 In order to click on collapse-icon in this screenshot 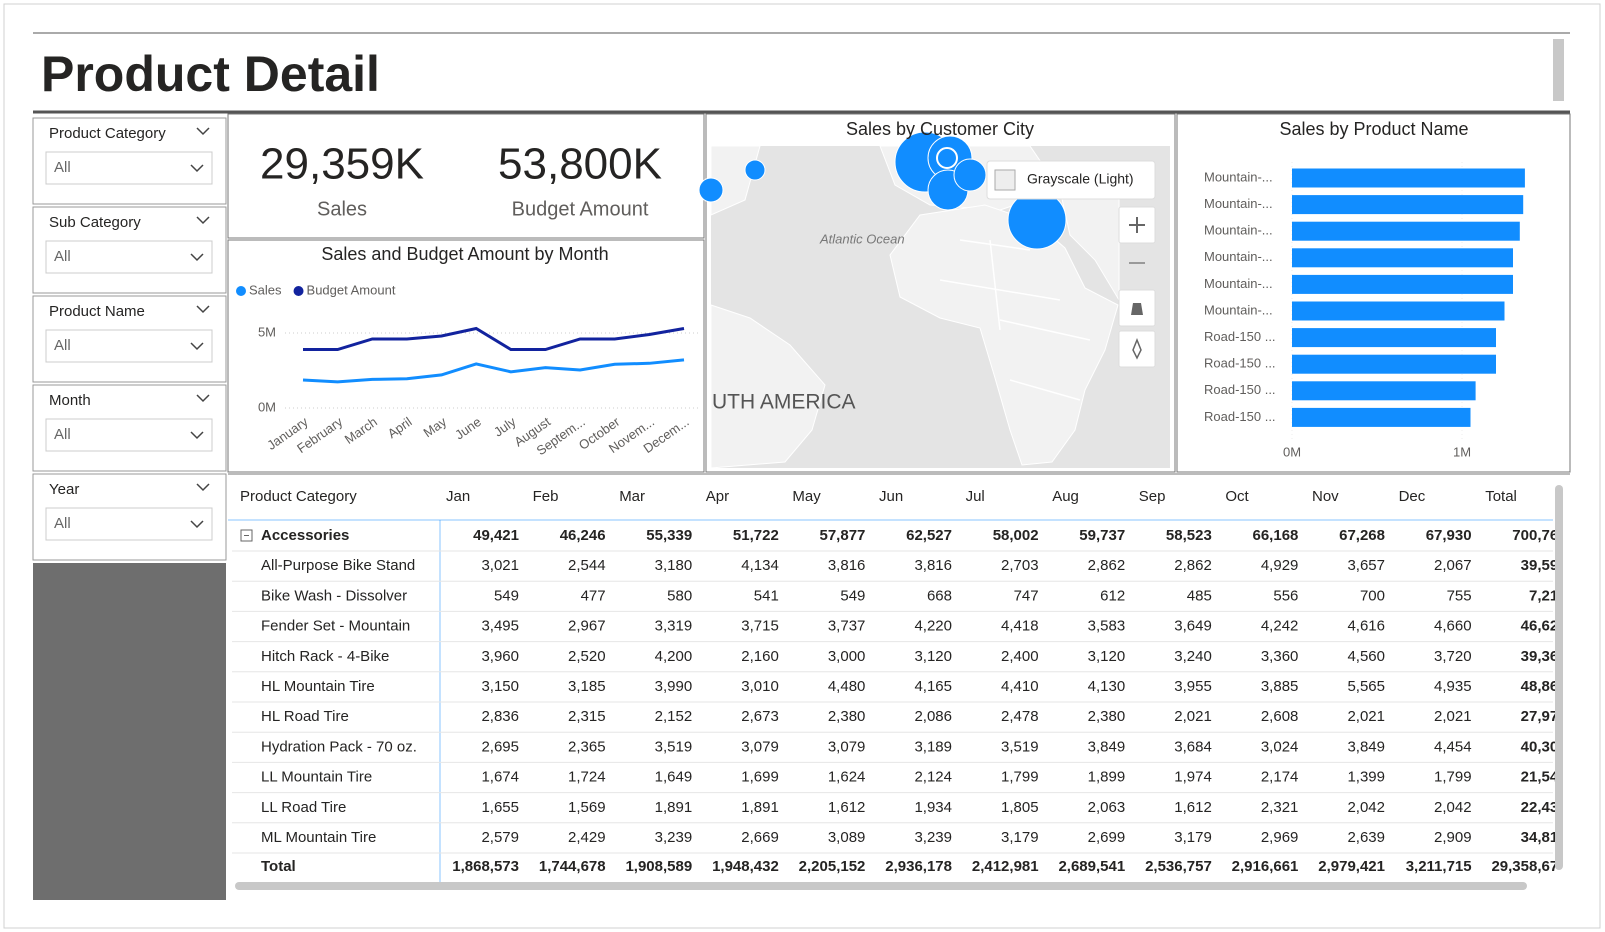, I will do `click(246, 535)`.